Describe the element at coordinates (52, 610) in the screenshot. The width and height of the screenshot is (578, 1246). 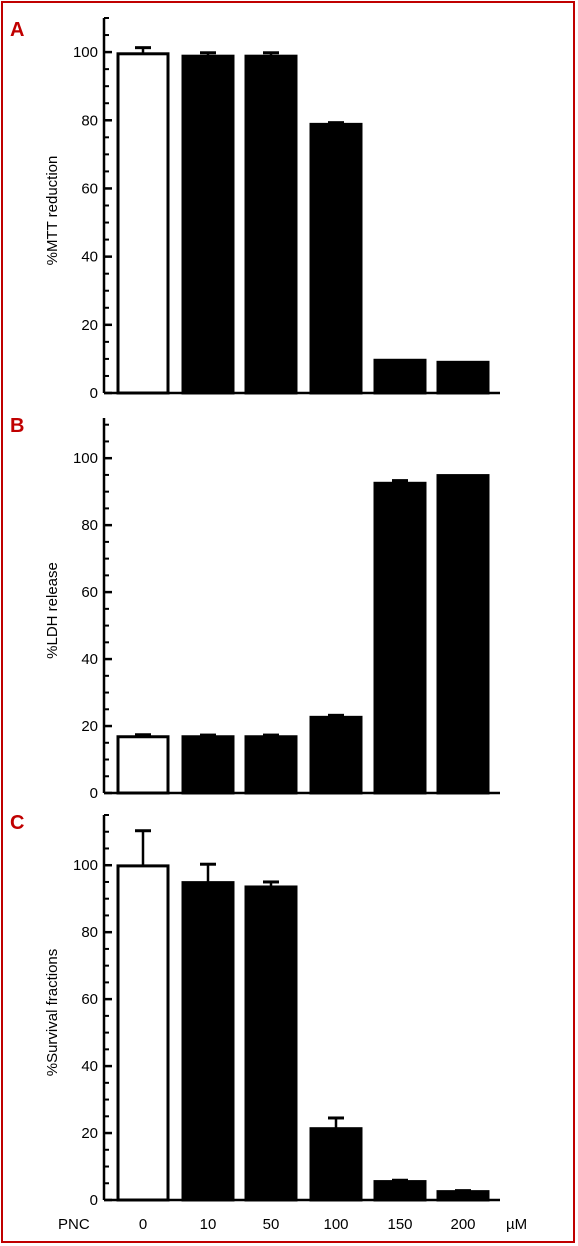
I see `y-axis-title: %LDH release` at that location.